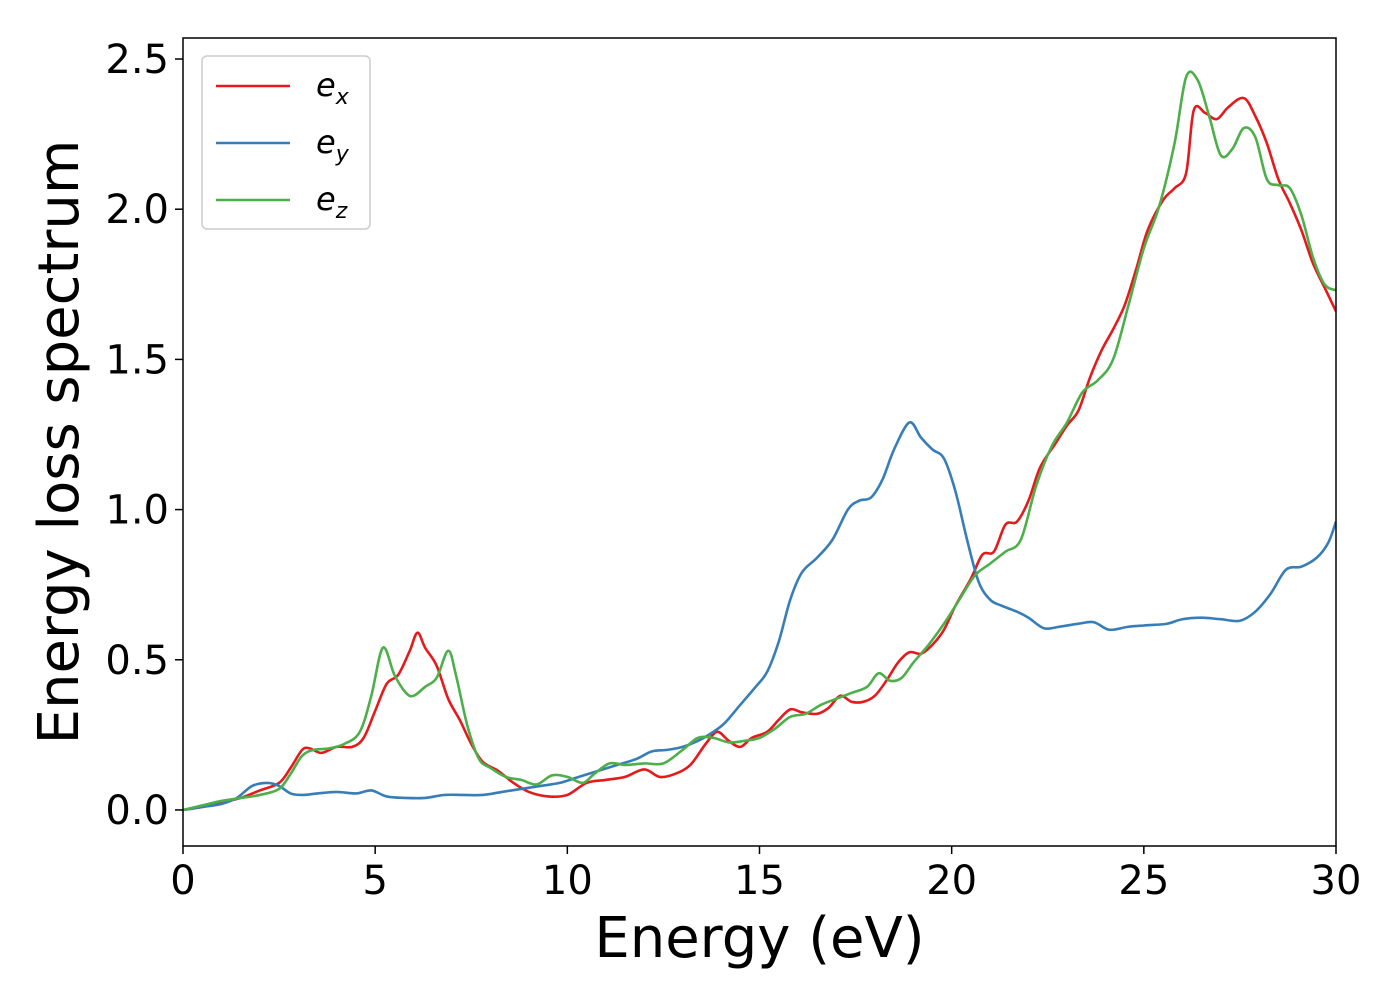 The height and width of the screenshot is (1000, 1400). Describe the element at coordinates (137, 210) in the screenshot. I see `y-tick-label: 2.0` at that location.